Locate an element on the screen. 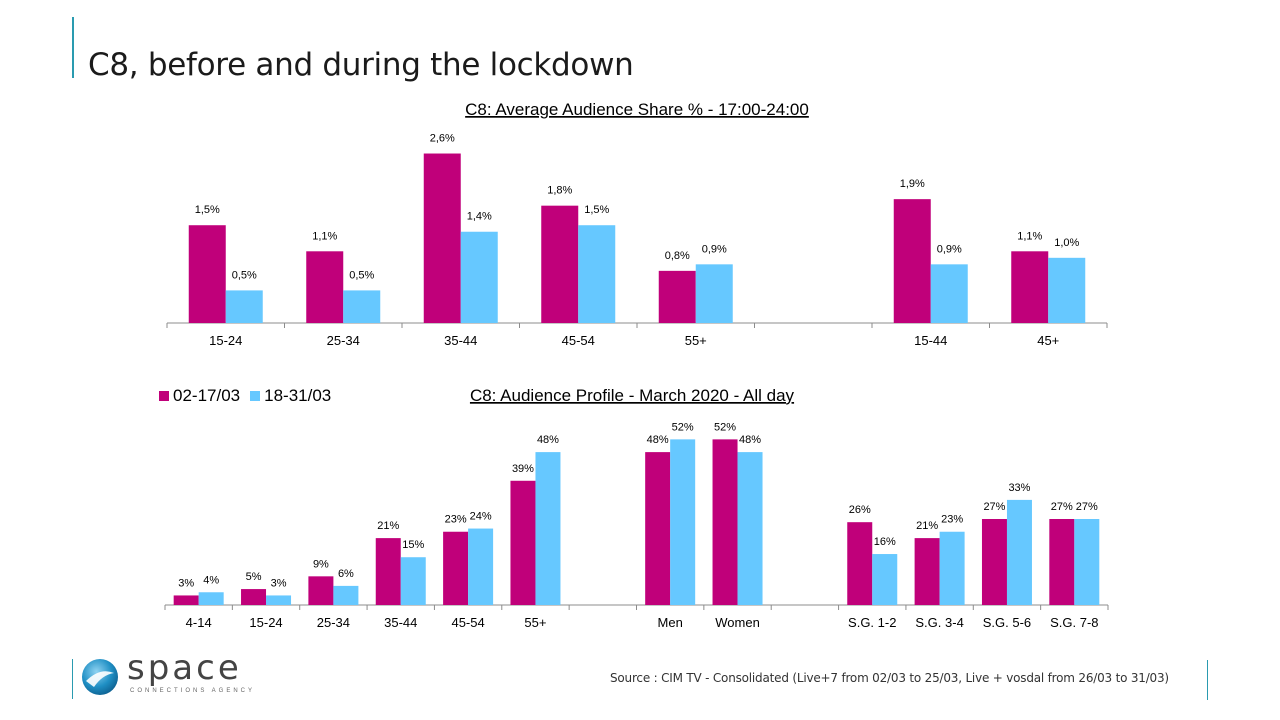 This screenshot has width=1280, height=720. legend: 02-17/03 18-31/03 is located at coordinates (245, 396).